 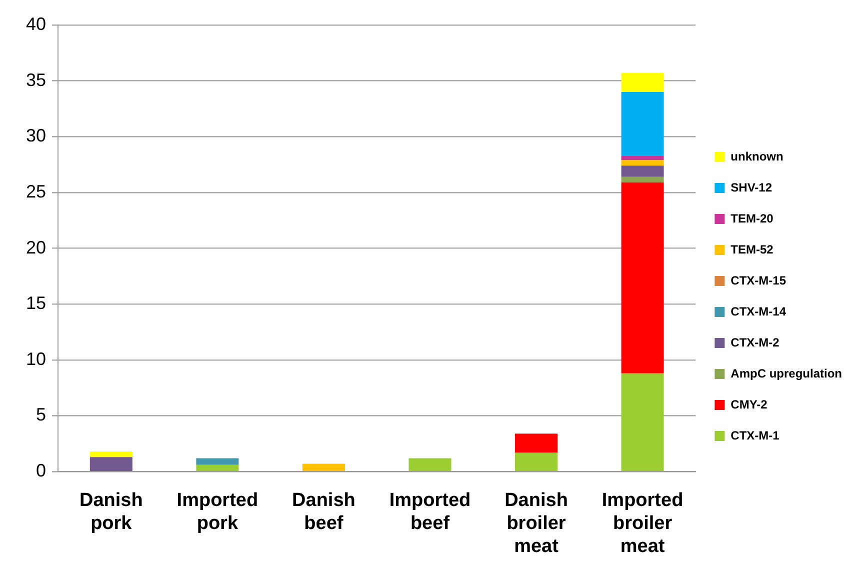 What do you see at coordinates (111, 512) in the screenshot?
I see `x-tick-label: Danish pork` at bounding box center [111, 512].